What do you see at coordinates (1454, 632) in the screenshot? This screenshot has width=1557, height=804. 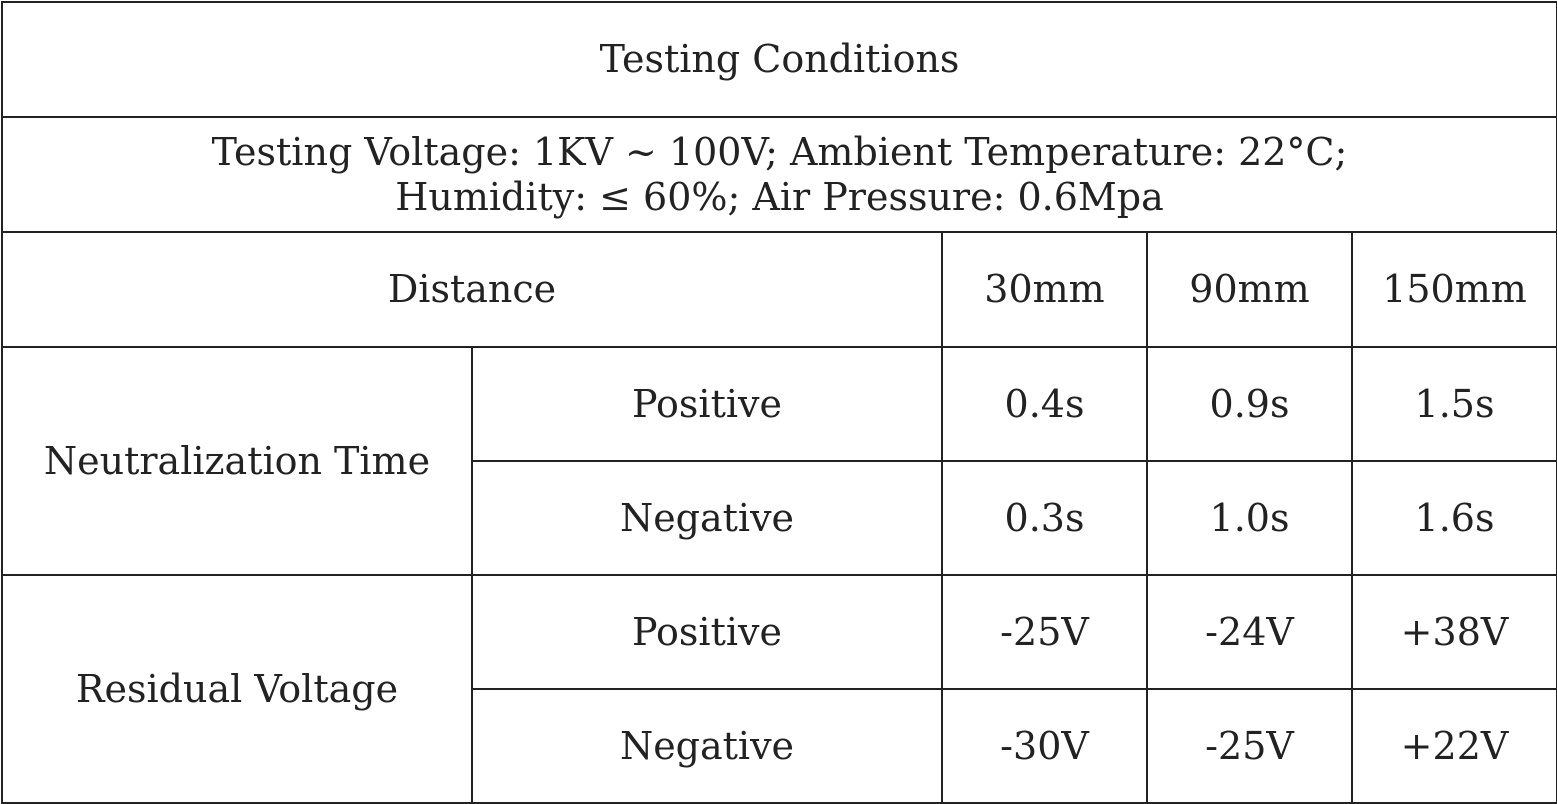 I see `value-cell: +38V` at bounding box center [1454, 632].